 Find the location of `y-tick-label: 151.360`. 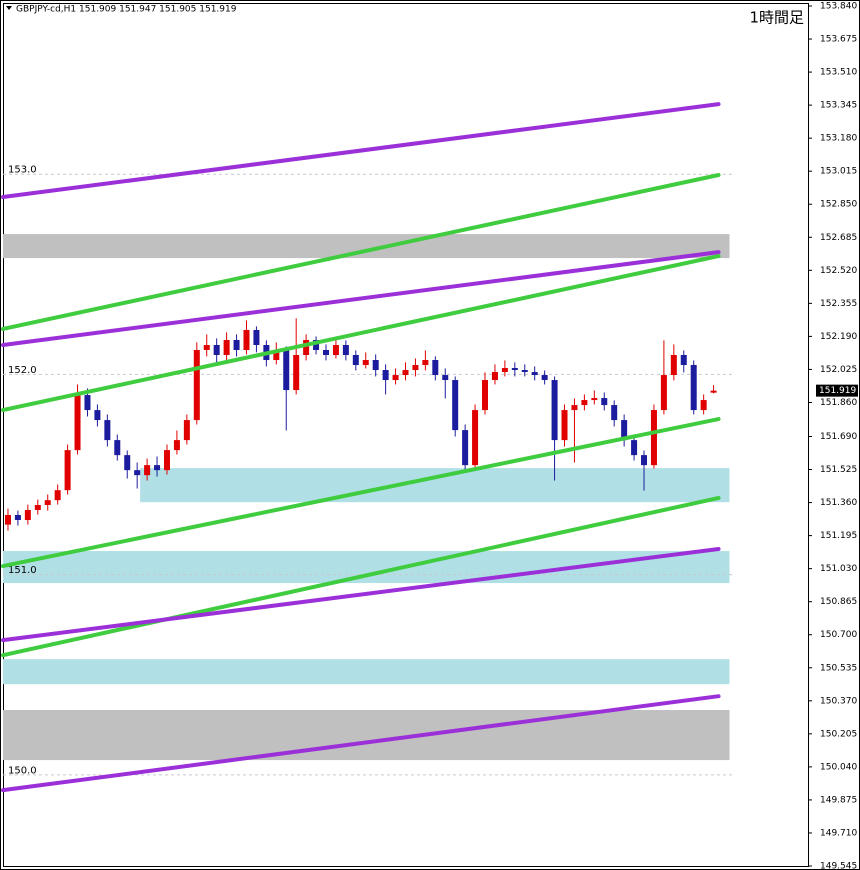

y-tick-label: 151.360 is located at coordinates (838, 503).